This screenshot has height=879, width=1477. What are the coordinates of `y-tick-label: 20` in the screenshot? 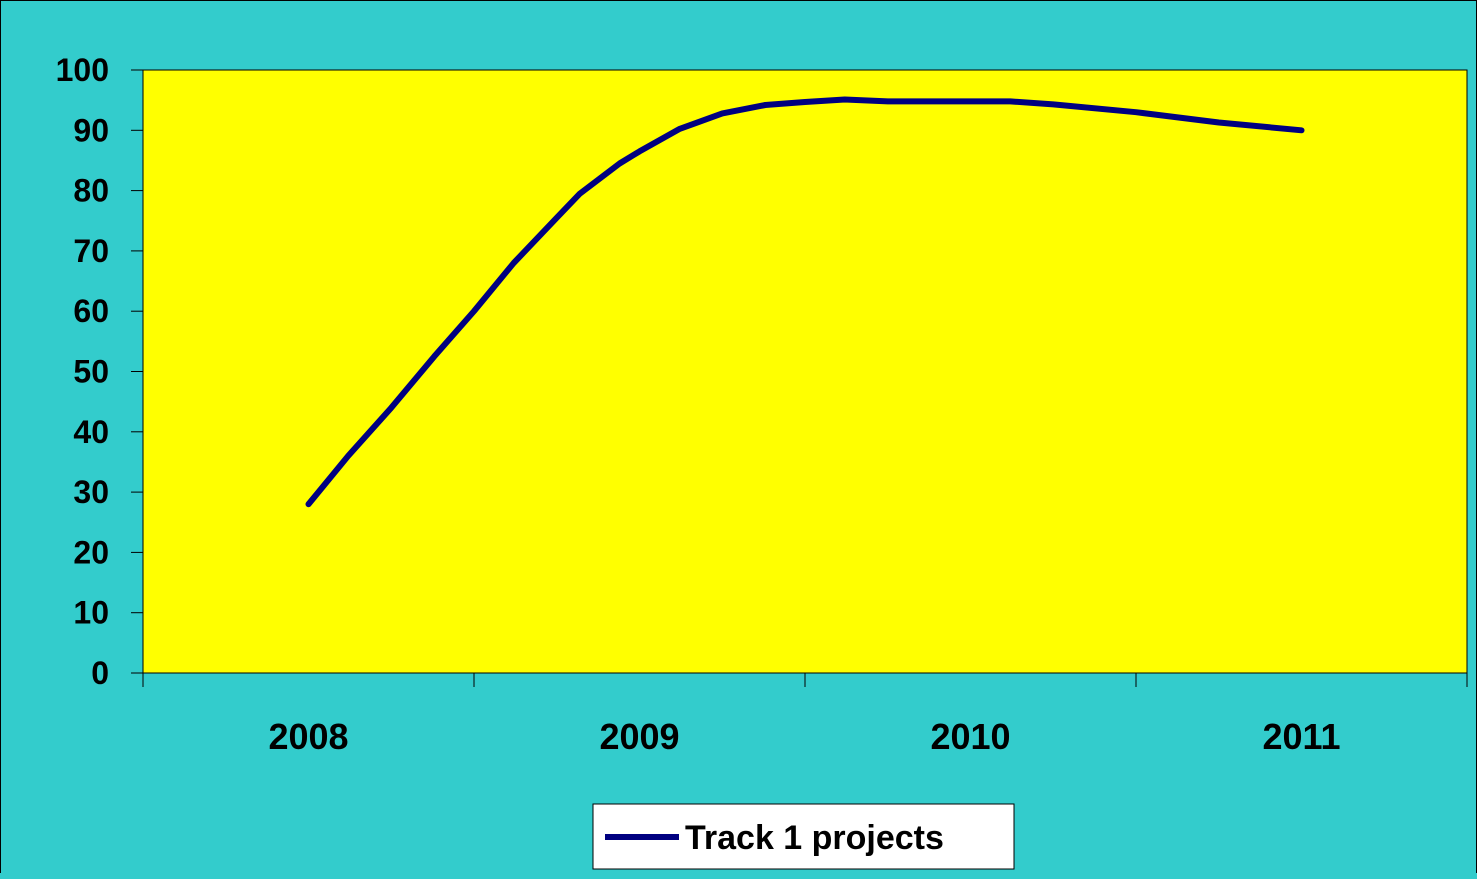 It's located at (91, 552).